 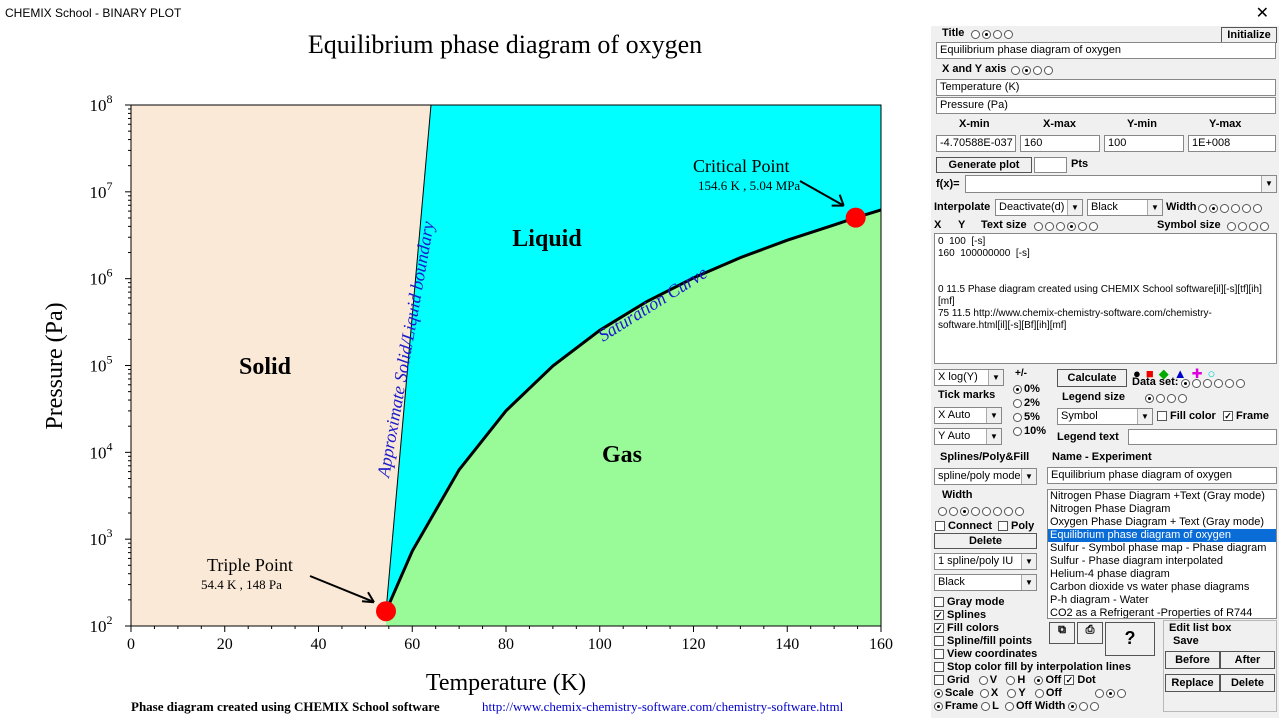 I want to click on percent-option: 5%, so click(x=1029, y=417).